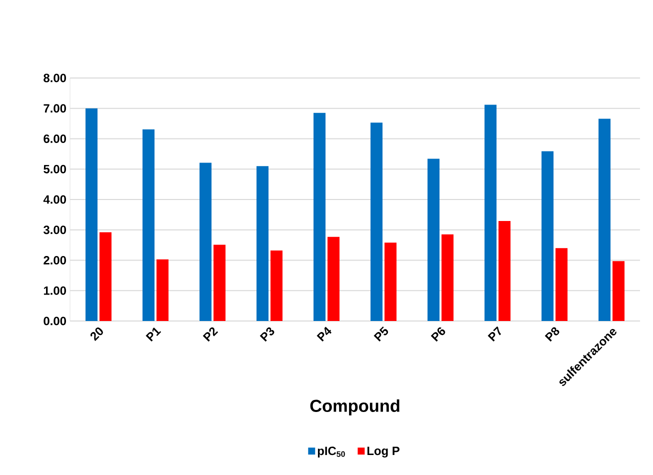  Describe the element at coordinates (495, 334) in the screenshot. I see `x-tick-label: P7` at that location.